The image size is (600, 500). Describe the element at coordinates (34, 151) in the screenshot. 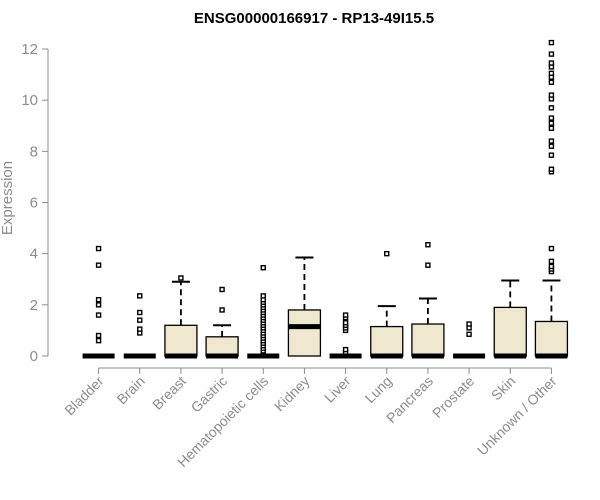

I see `y-tick-label: 8` at that location.